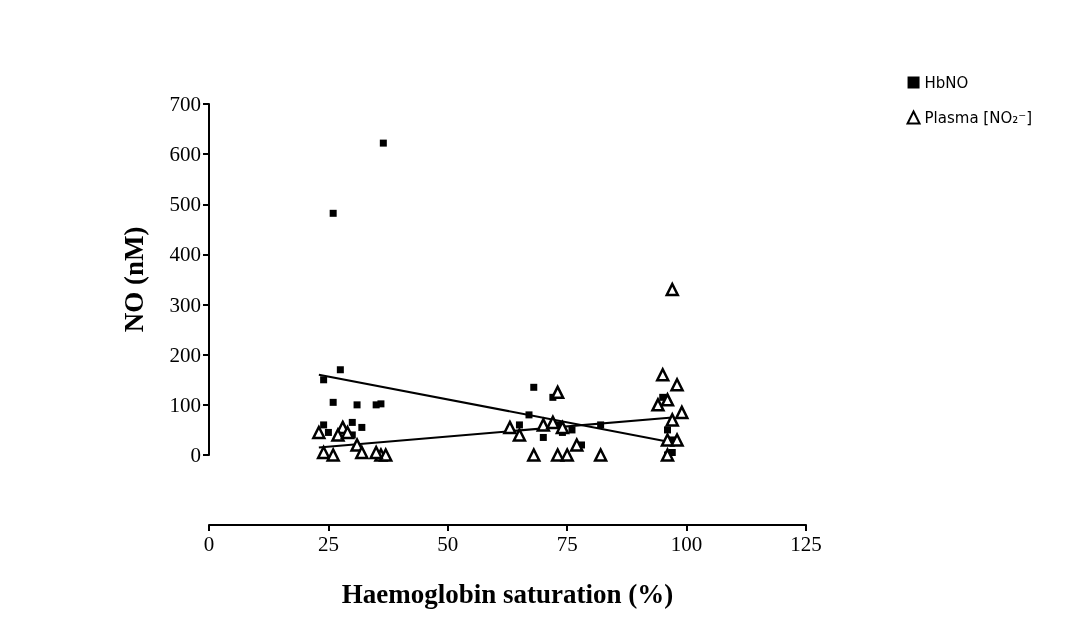  I want to click on x-tick-label: 100, so click(686, 543).